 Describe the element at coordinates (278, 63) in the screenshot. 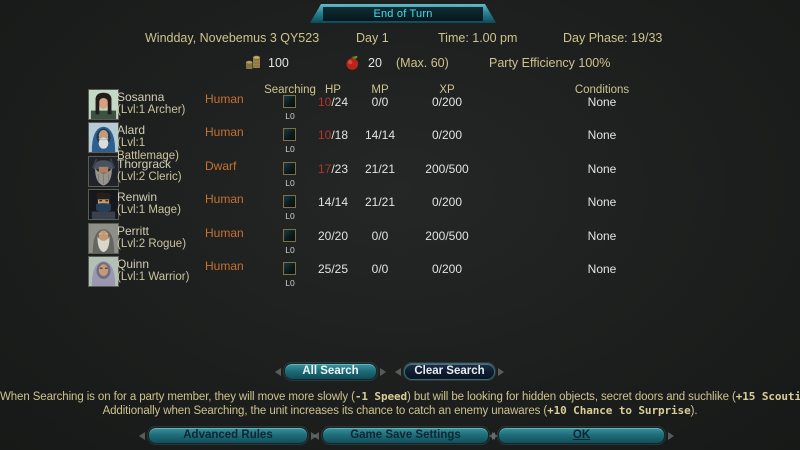

I see `gold-amount: 100` at that location.